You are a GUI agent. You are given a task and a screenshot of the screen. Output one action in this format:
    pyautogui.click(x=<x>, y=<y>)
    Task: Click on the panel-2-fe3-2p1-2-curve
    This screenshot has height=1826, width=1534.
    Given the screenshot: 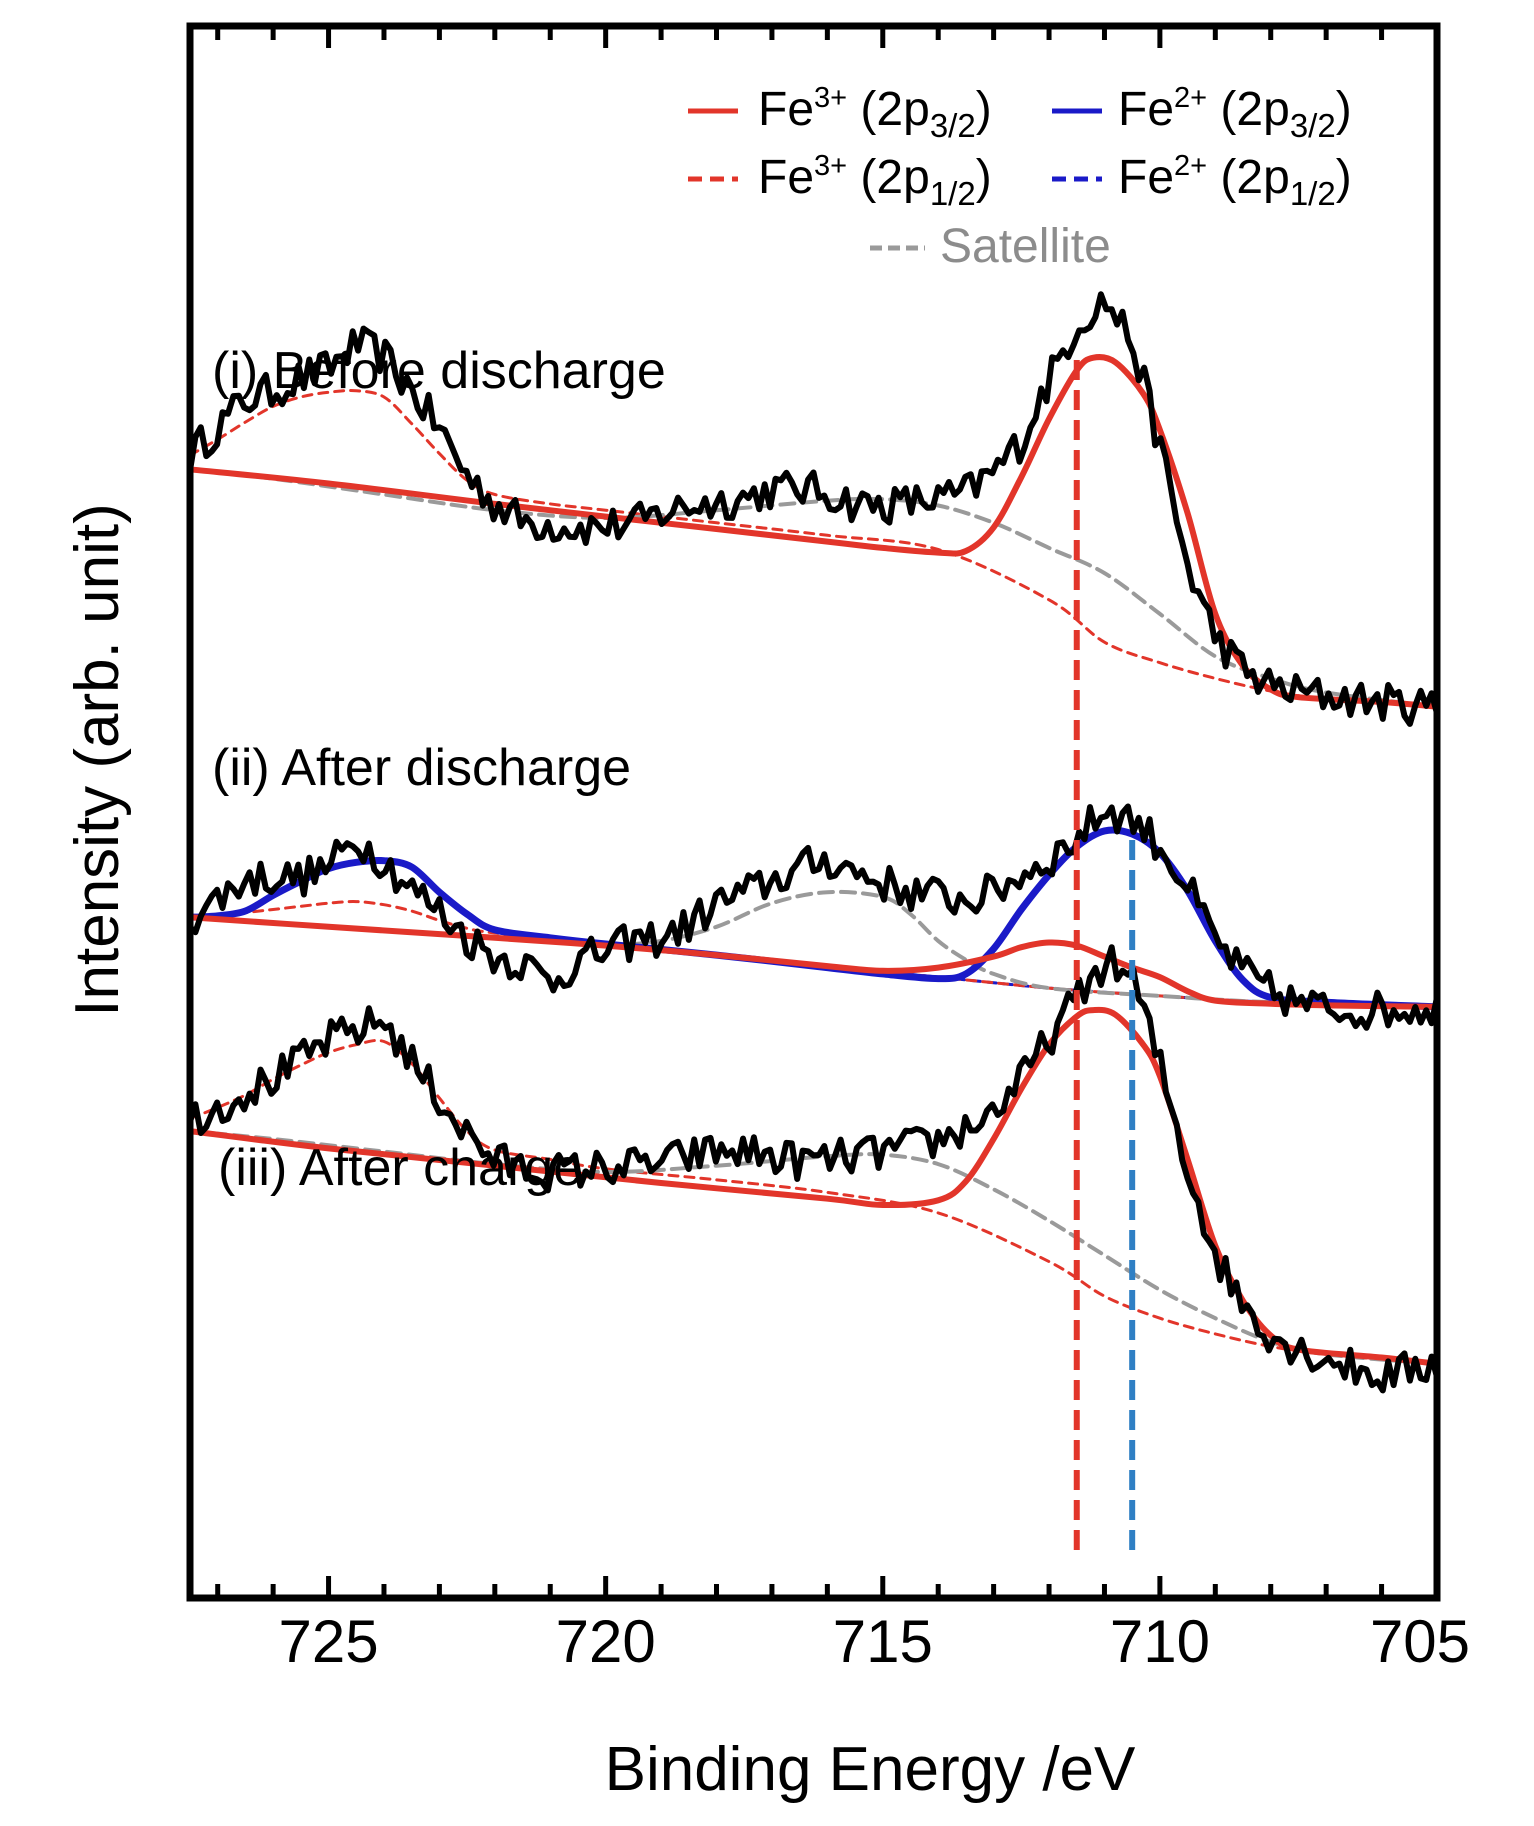 What is the action you would take?
    pyautogui.click(x=813, y=954)
    